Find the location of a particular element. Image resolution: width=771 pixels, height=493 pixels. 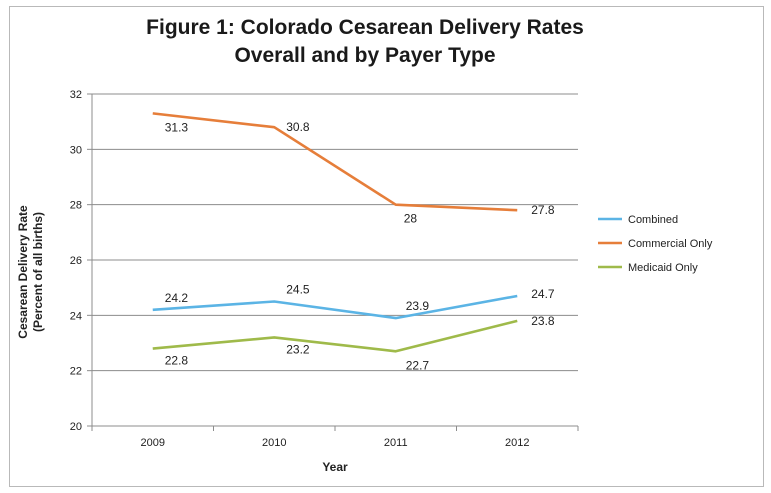

y-tick-label: 30 is located at coordinates (76, 150).